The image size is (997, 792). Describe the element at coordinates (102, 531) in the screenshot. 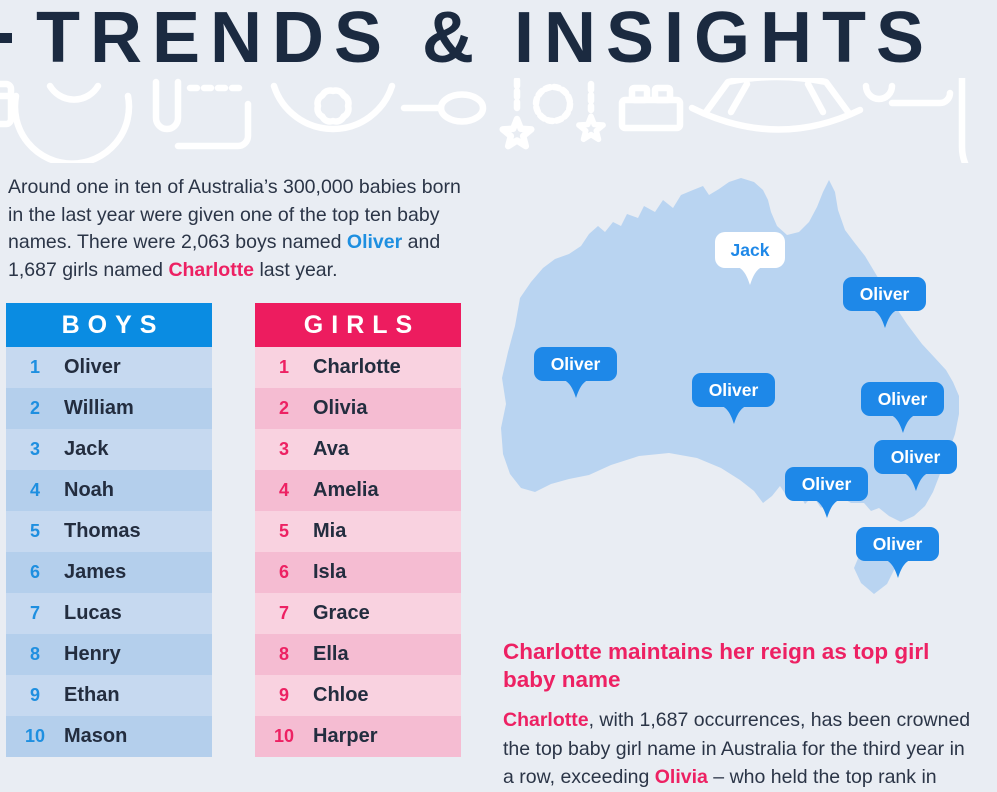

I see `baby-name: Thomas` at that location.